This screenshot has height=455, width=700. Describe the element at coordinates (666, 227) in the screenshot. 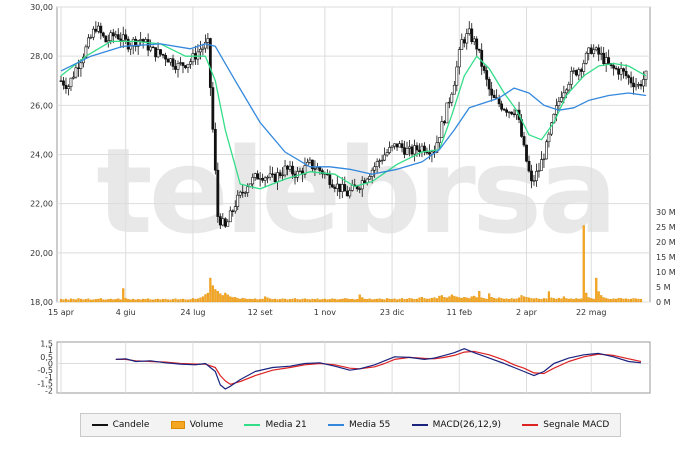

I see `volume-tick-label: 25 M` at that location.